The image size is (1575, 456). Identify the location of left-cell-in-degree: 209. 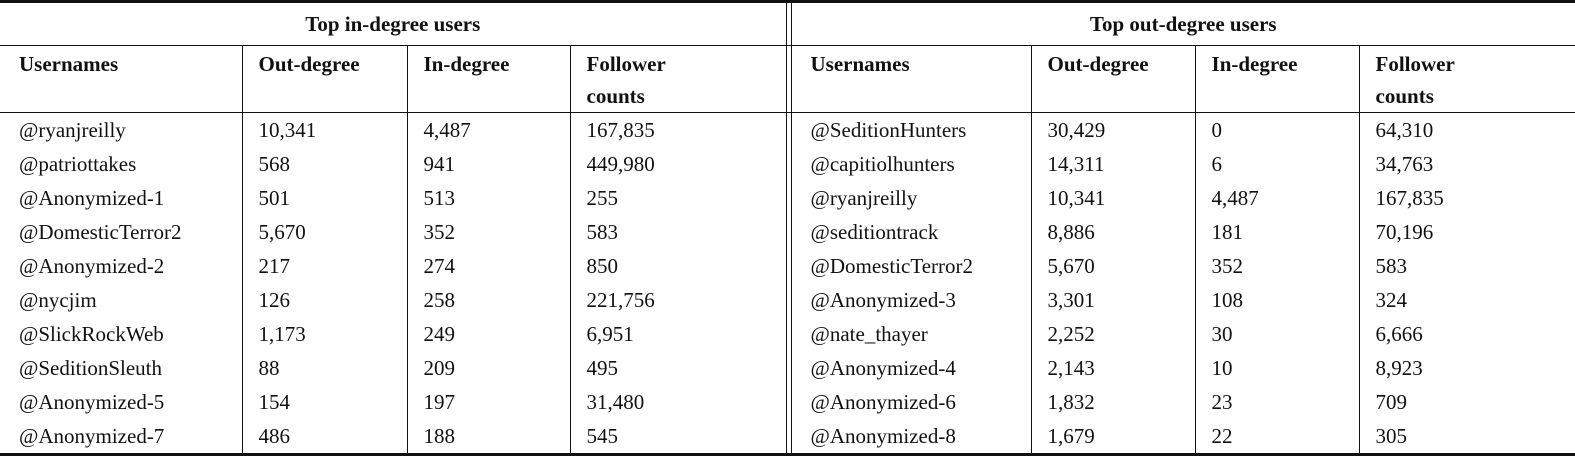
(488, 368).